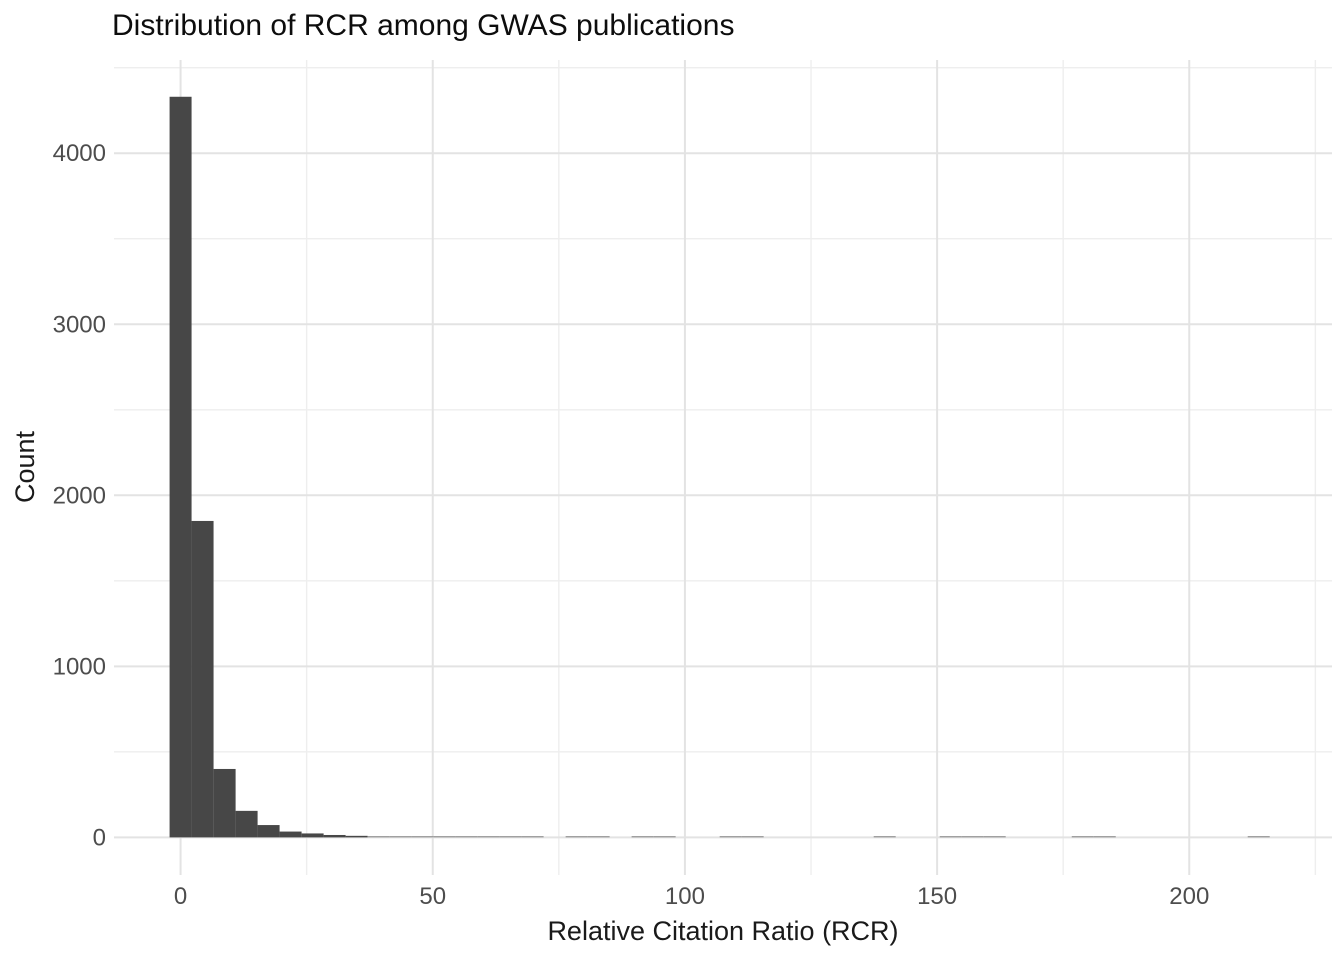 The height and width of the screenshot is (960, 1344). What do you see at coordinates (722, 931) in the screenshot?
I see `x-axis-title: Relative Citation Ratio (RCR)` at bounding box center [722, 931].